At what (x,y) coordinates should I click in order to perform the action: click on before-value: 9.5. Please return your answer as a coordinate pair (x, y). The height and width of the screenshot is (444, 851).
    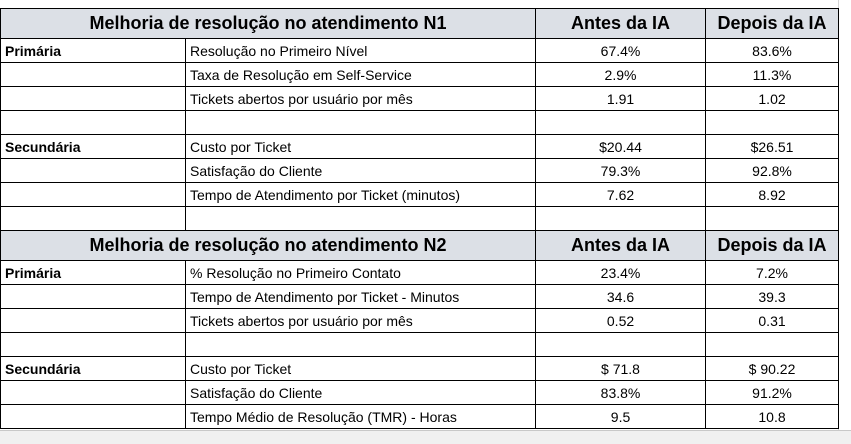
    Looking at the image, I should click on (621, 416).